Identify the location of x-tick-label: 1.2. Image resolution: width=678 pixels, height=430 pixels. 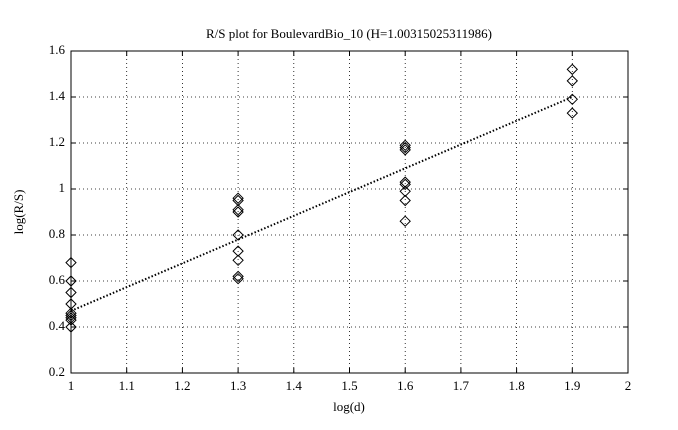
(182, 385).